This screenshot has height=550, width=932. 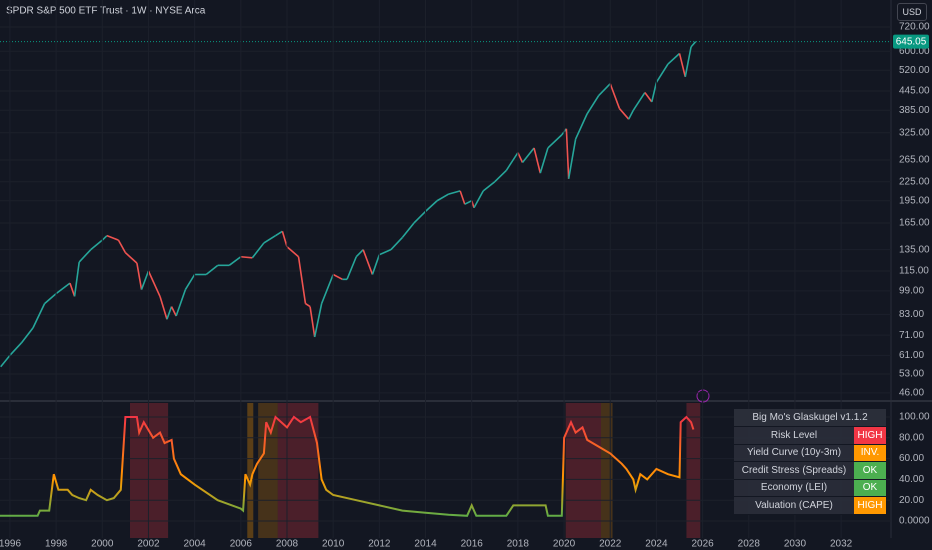 What do you see at coordinates (841, 544) in the screenshot?
I see `x-tick-label: 2032` at bounding box center [841, 544].